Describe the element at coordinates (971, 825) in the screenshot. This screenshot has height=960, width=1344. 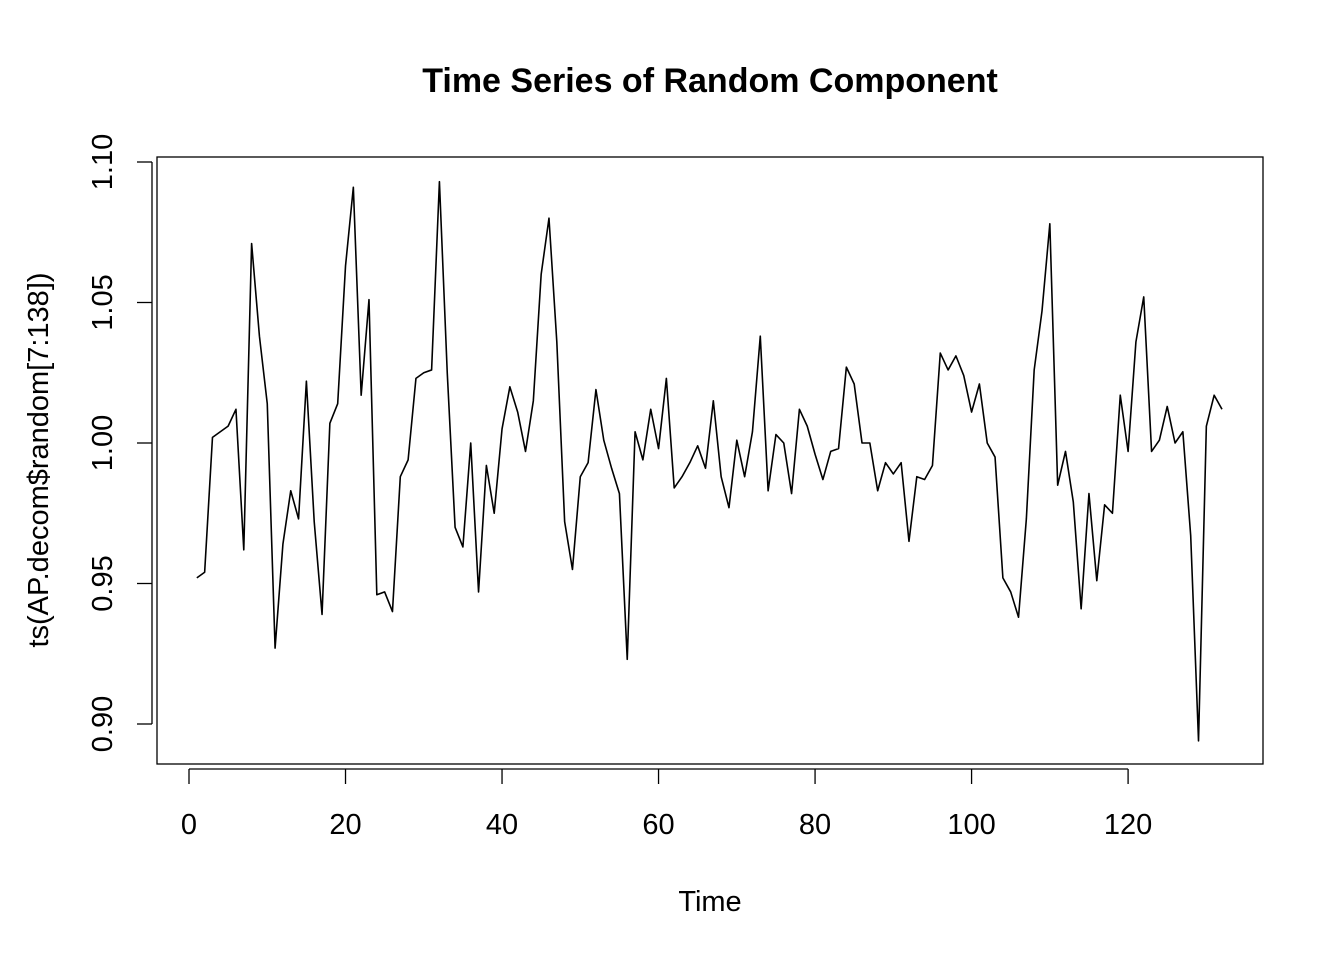
I see `x-tick-label: 100` at that location.